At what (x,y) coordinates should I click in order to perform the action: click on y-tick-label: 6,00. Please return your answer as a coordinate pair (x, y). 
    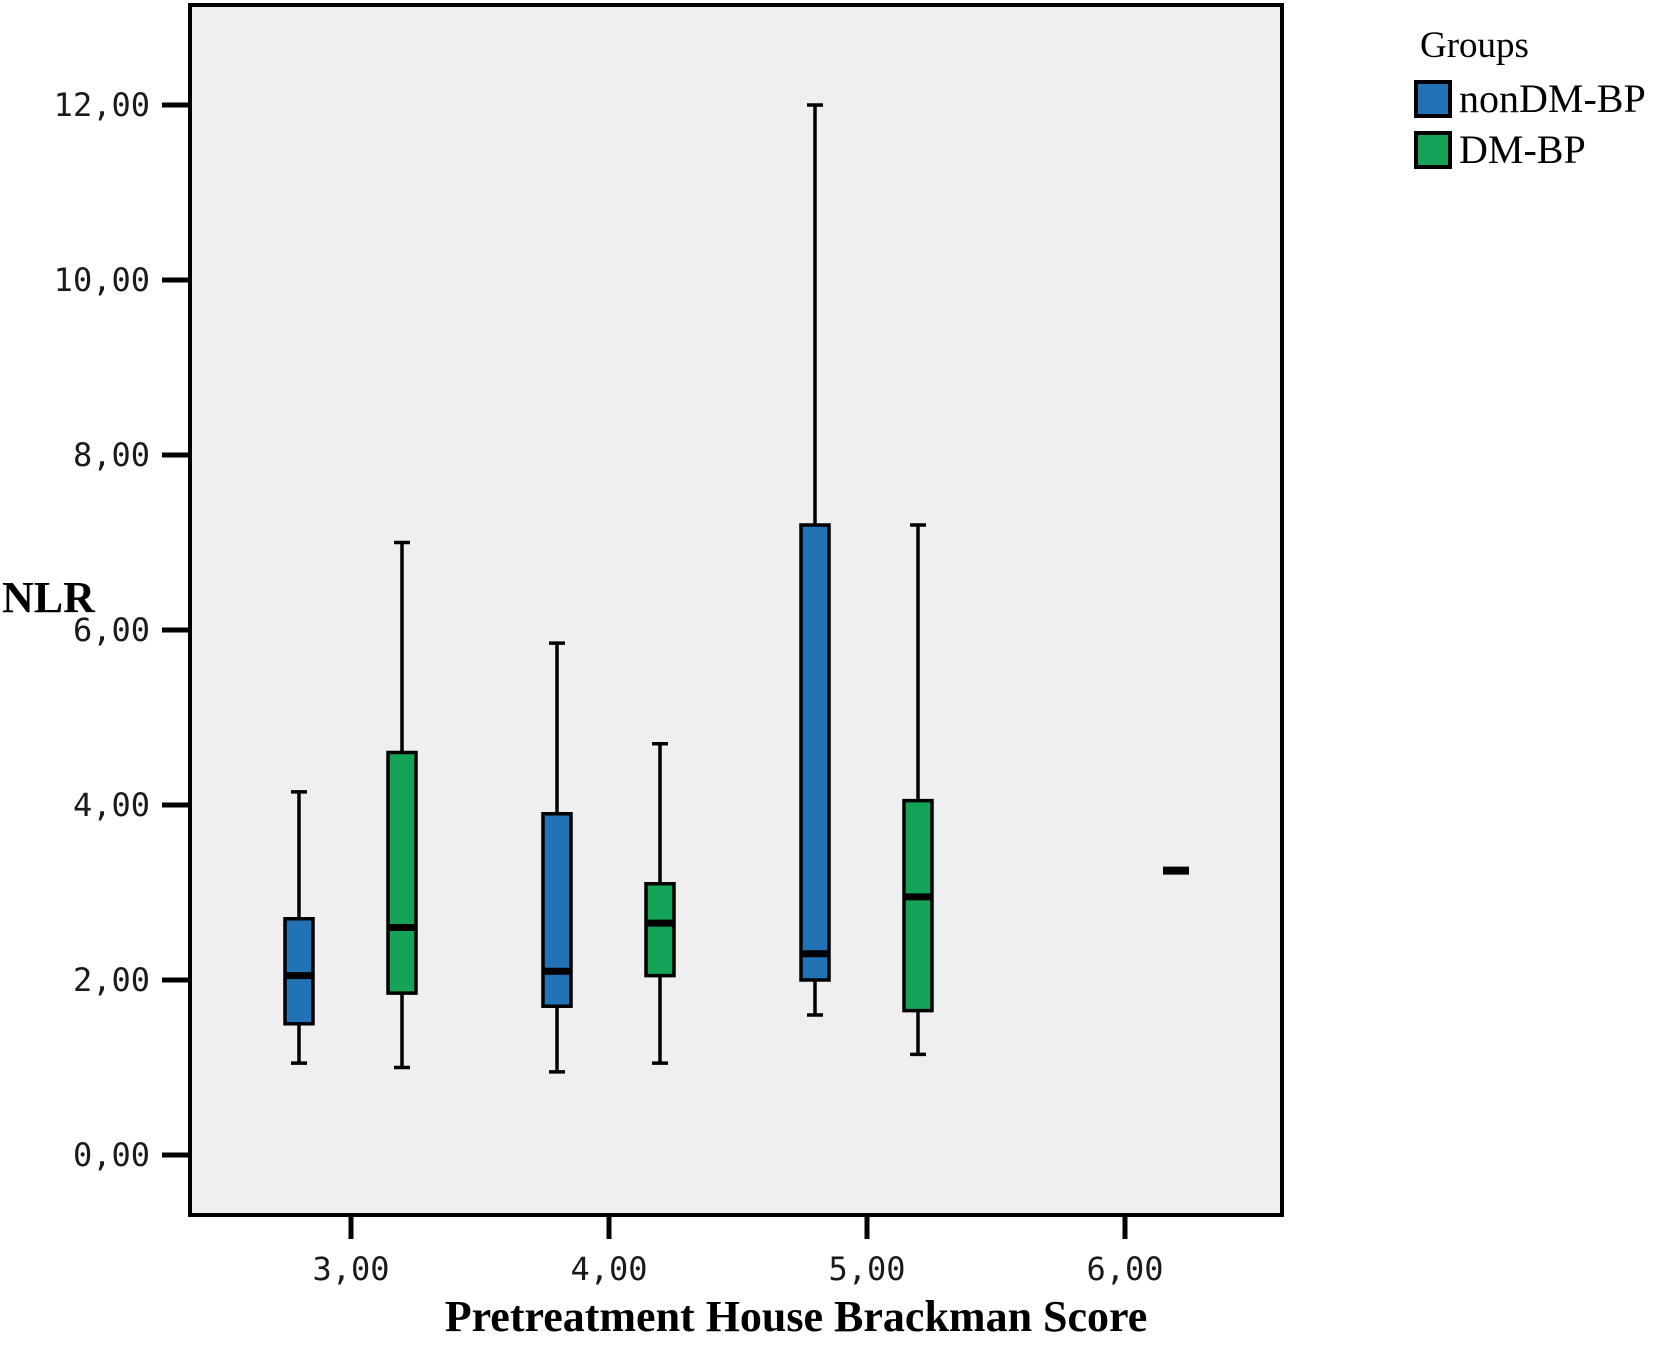
    Looking at the image, I should click on (111, 630).